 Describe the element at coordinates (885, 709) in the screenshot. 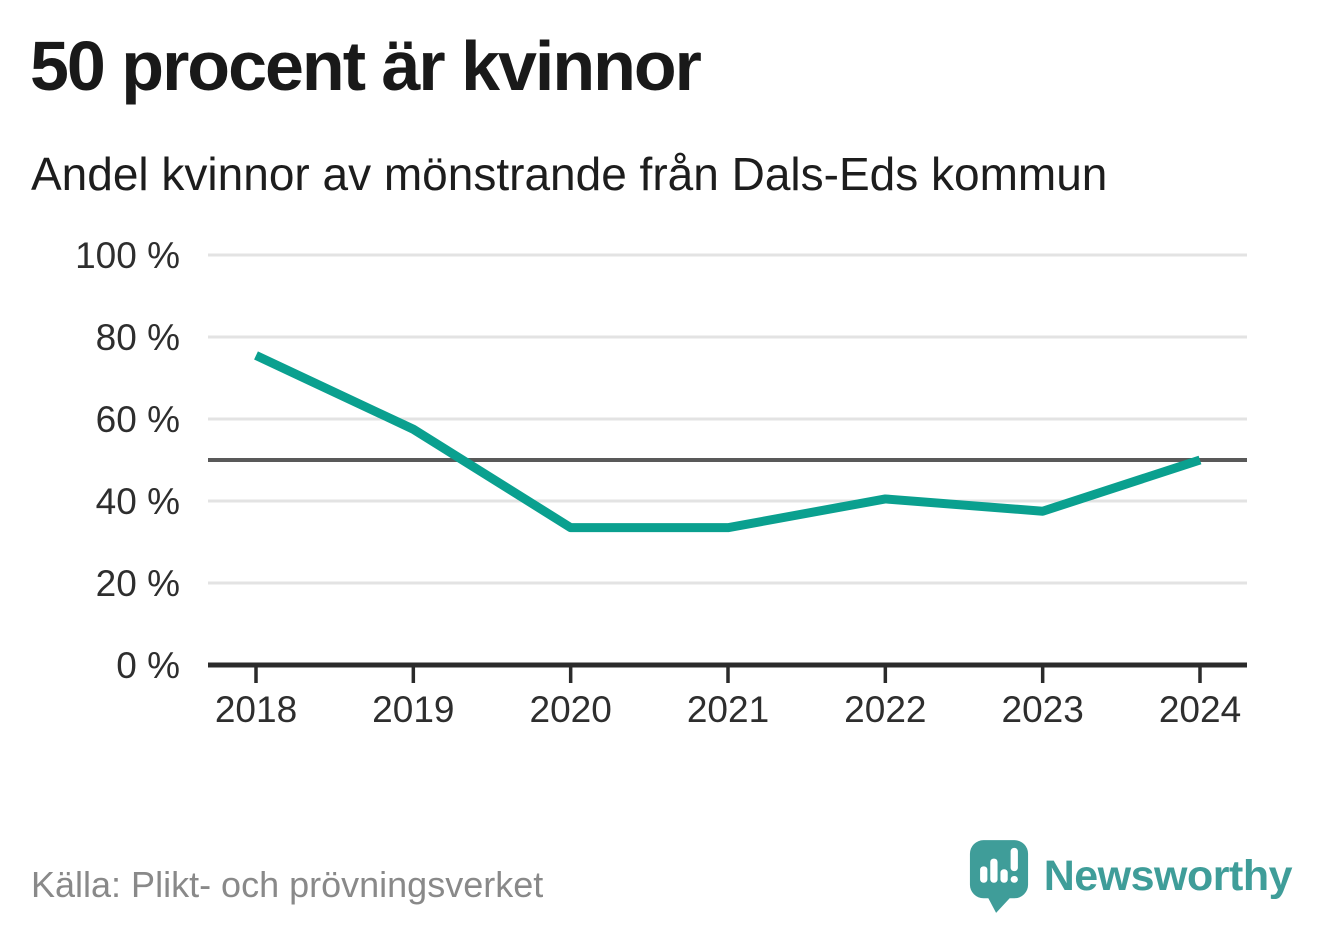

I see `svg-text: 2022` at that location.